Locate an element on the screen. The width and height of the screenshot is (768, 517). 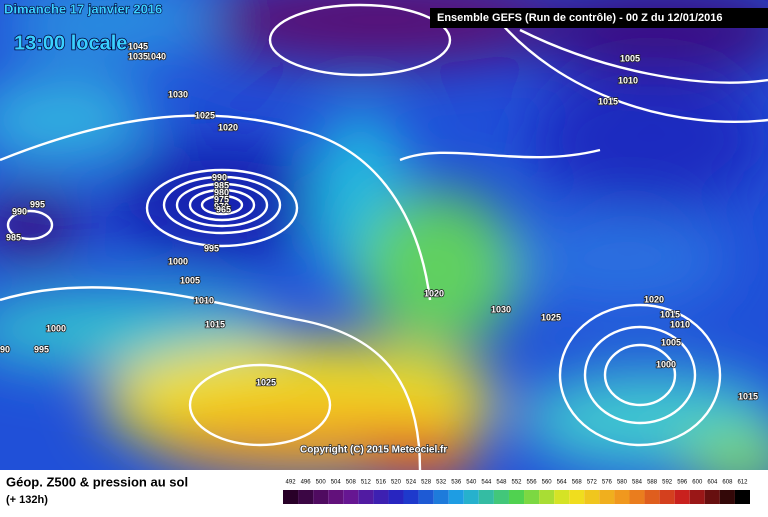
colorbar-label: 520 is located at coordinates (396, 483).